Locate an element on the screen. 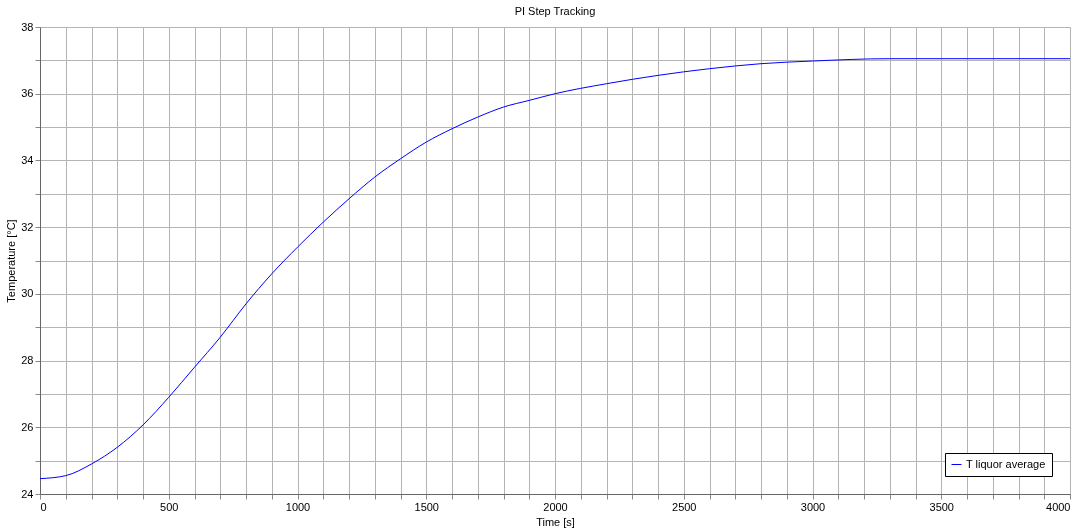 This screenshot has height=531, width=1085. y-tick-label: 30 is located at coordinates (27, 293).